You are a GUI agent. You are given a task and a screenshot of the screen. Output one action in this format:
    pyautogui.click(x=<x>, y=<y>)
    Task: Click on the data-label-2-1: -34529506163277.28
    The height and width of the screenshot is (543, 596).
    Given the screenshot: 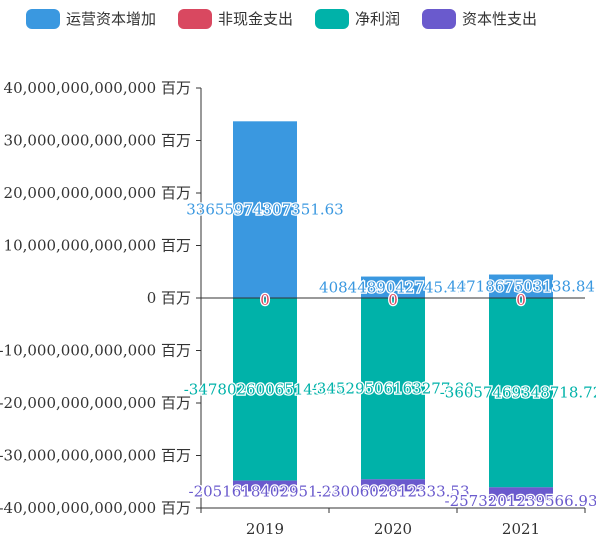 What is the action you would take?
    pyautogui.click(x=393, y=389)
    